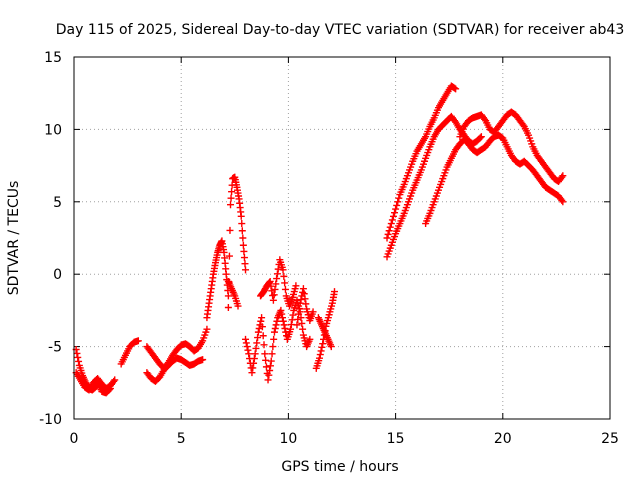 The image size is (640, 480). I want to click on x-tick-label: 20, so click(503, 439).